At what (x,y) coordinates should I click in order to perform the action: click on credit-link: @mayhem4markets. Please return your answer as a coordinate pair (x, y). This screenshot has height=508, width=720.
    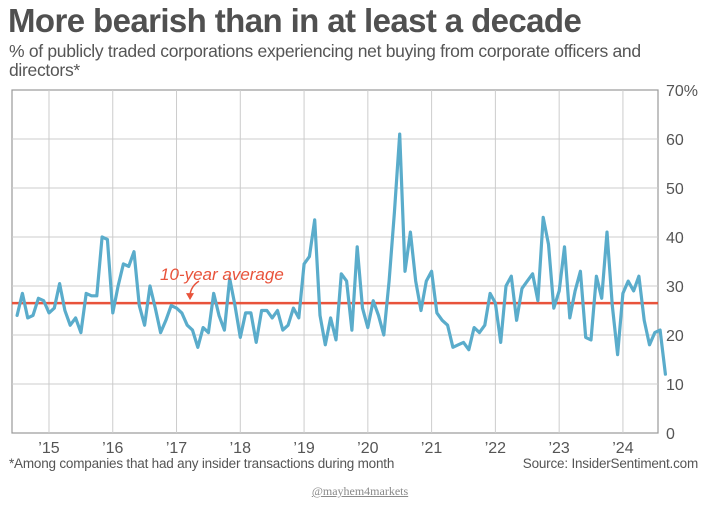
    Looking at the image, I should click on (360, 491).